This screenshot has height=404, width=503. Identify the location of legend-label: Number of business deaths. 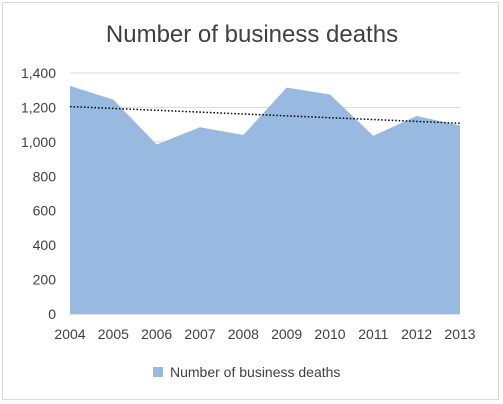
(255, 372).